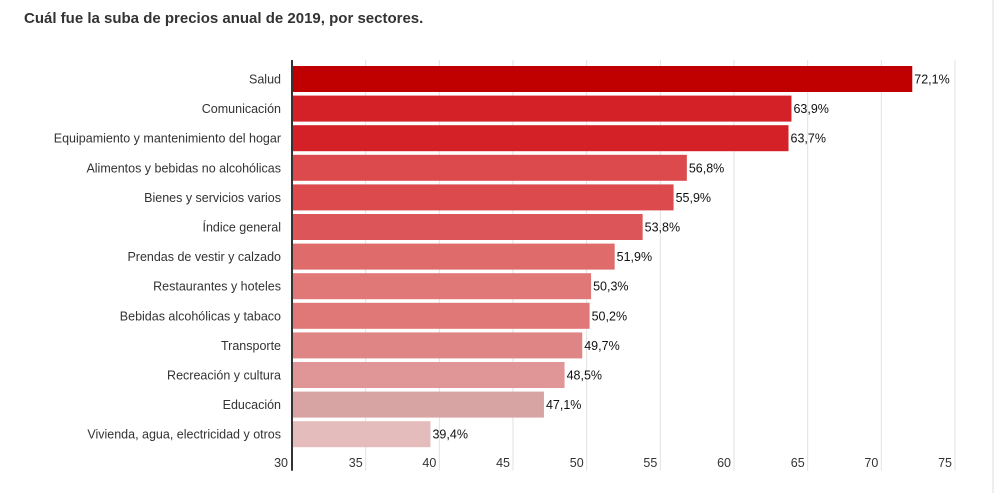 Image resolution: width=1000 pixels, height=493 pixels. What do you see at coordinates (613, 463) in the screenshot?
I see `x-axis-ticks: 30 35 40 45 50 55 60 65 70 75` at bounding box center [613, 463].